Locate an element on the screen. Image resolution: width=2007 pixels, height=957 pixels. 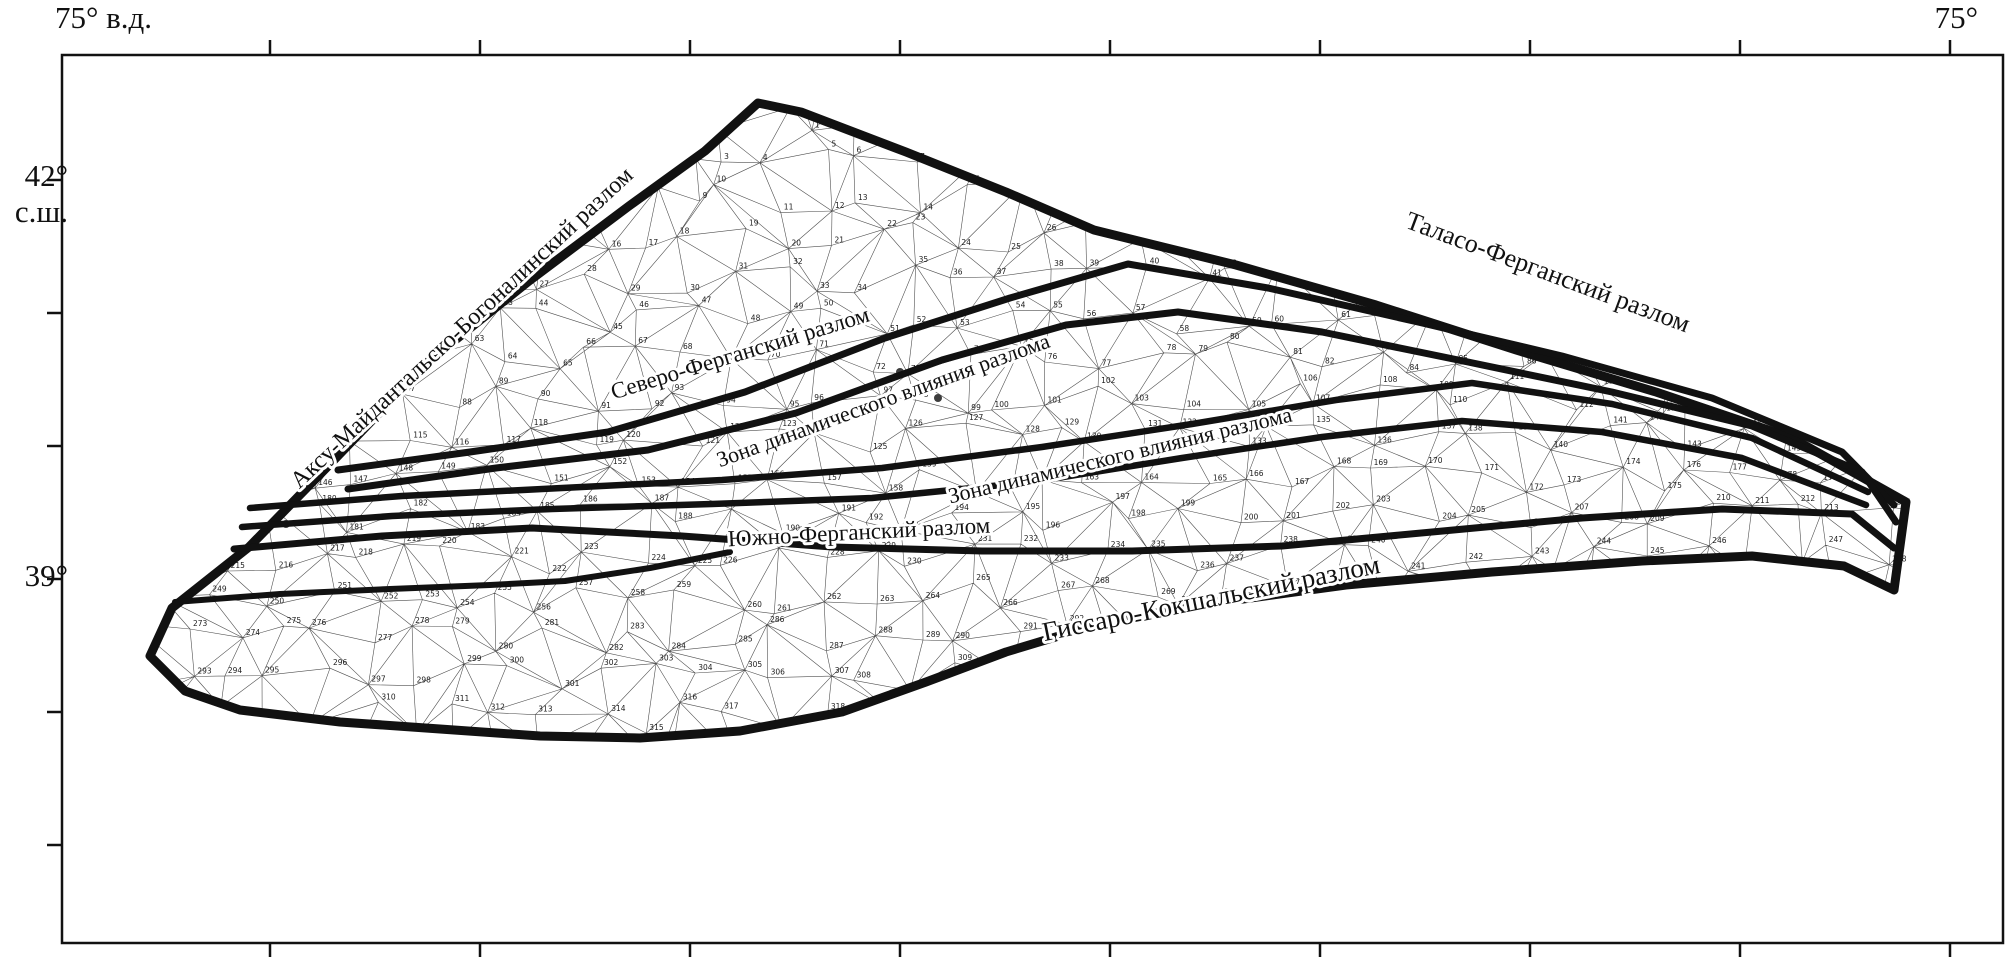
node-number: 252 is located at coordinates (391, 595).